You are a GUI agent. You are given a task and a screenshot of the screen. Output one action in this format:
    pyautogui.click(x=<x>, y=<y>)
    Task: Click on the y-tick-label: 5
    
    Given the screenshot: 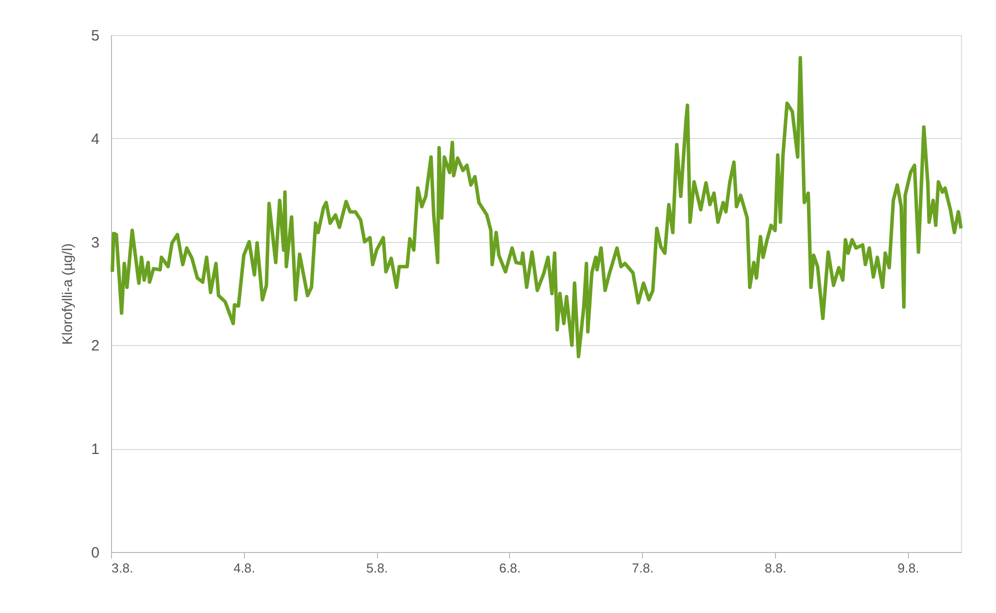 What is the action you would take?
    pyautogui.click(x=95, y=36)
    